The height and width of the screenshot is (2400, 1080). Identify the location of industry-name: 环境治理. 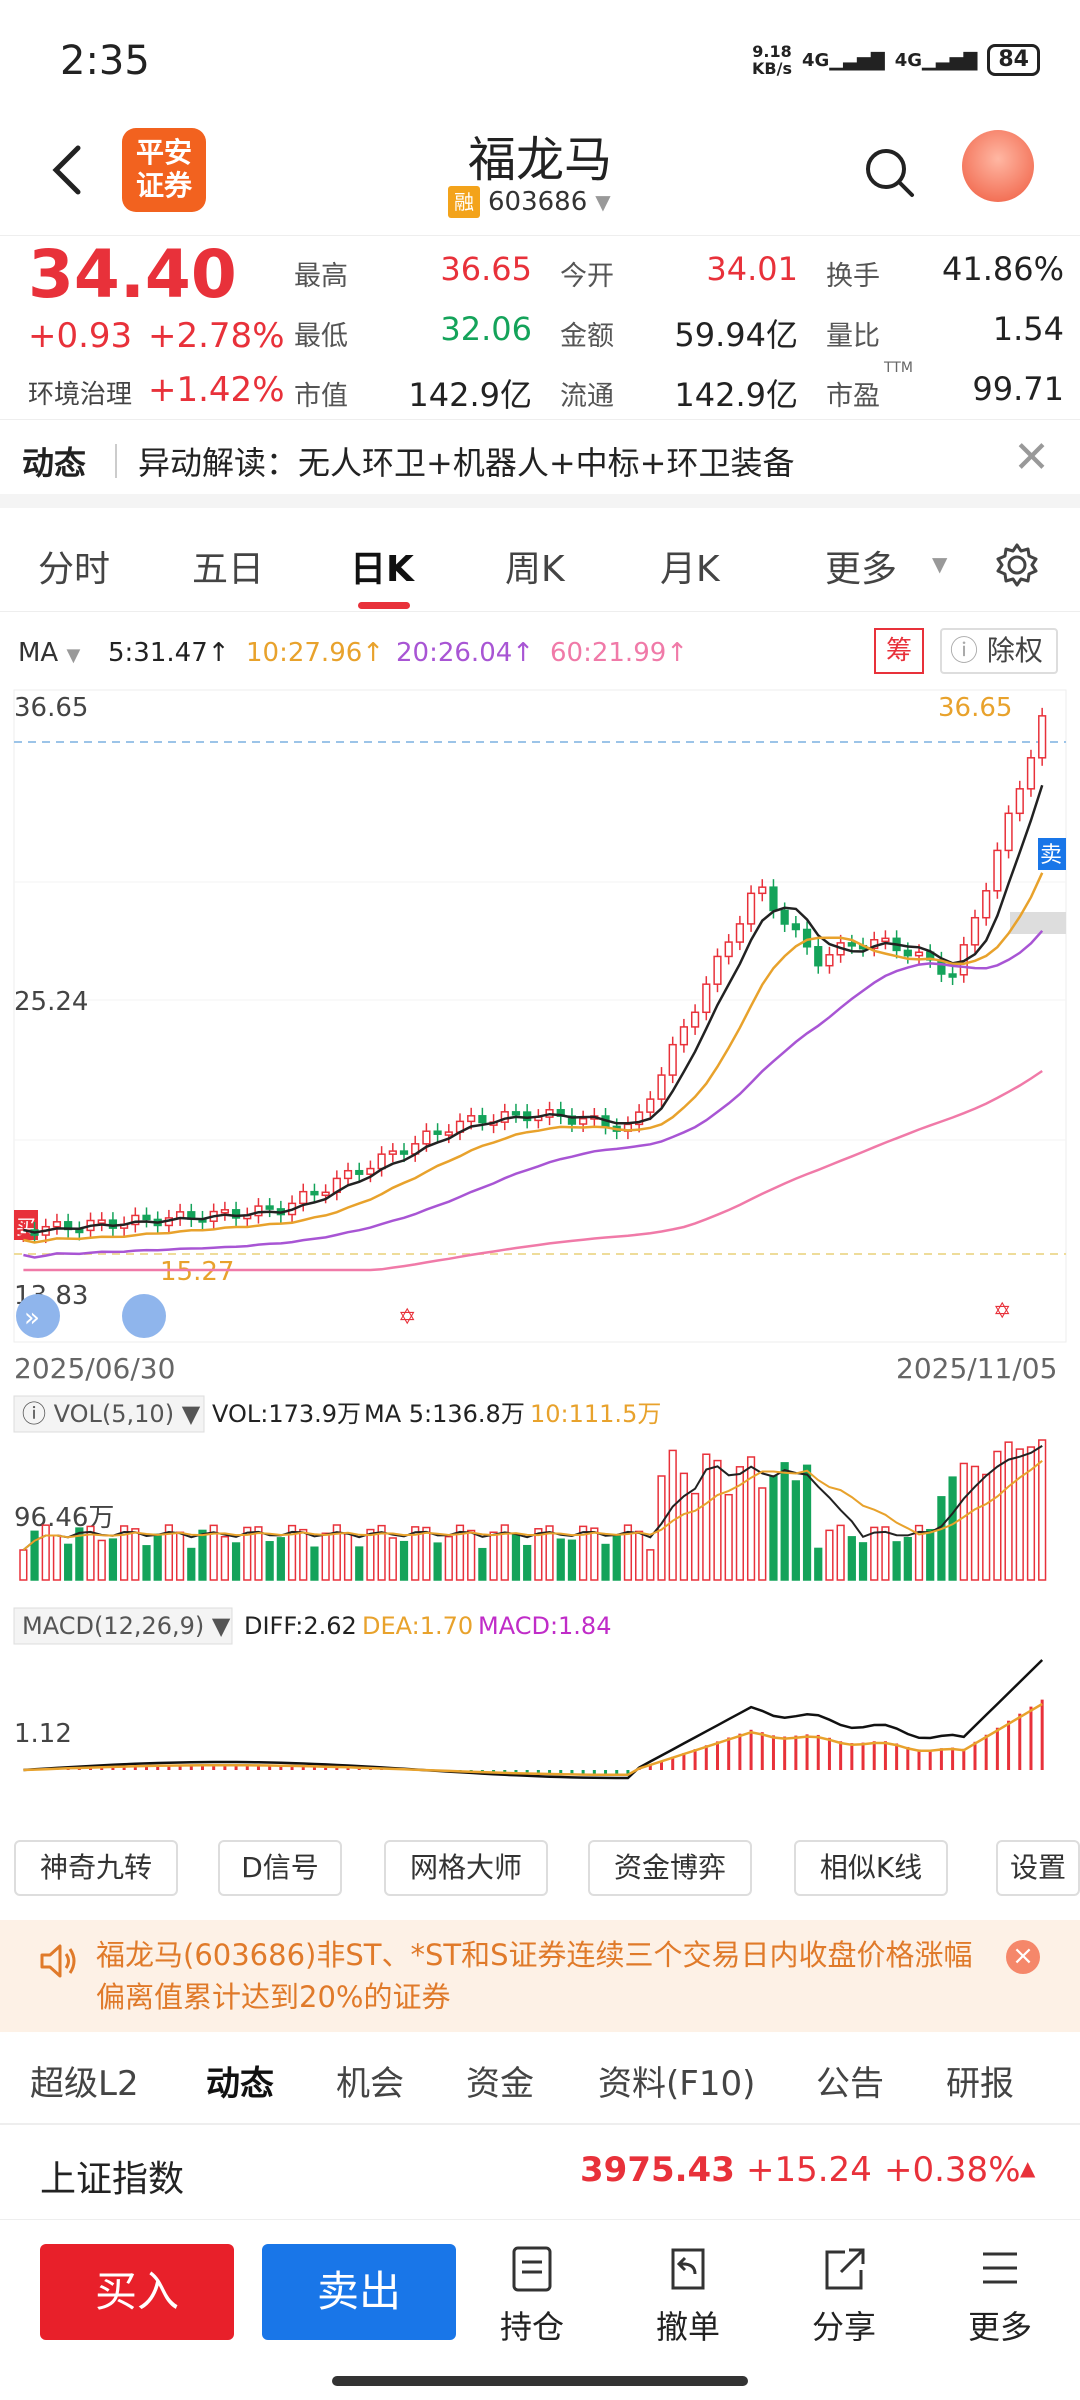
(80, 395).